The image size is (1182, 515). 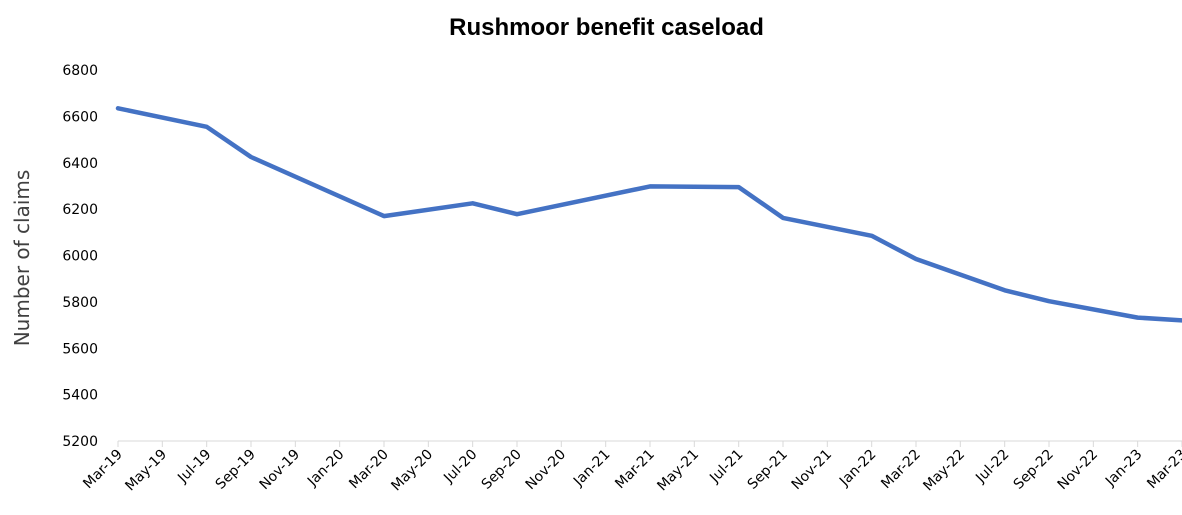 What do you see at coordinates (103, 470) in the screenshot?
I see `x-tick-label: Mar-19` at bounding box center [103, 470].